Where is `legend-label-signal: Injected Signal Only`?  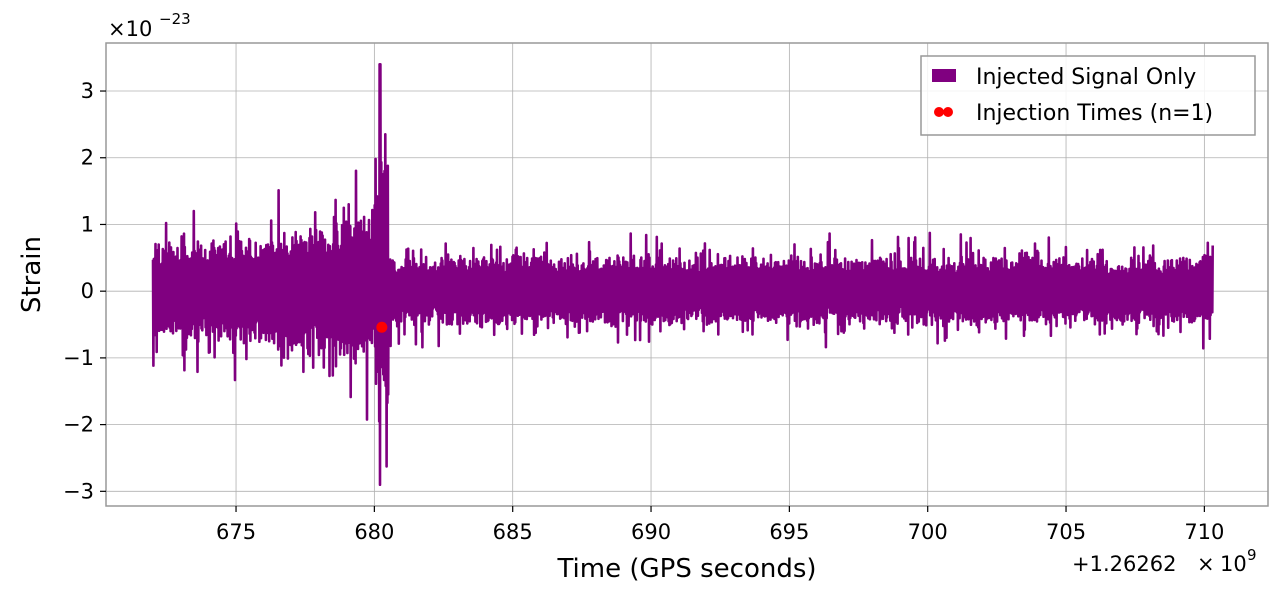
legend-label-signal: Injected Signal Only is located at coordinates (1086, 77).